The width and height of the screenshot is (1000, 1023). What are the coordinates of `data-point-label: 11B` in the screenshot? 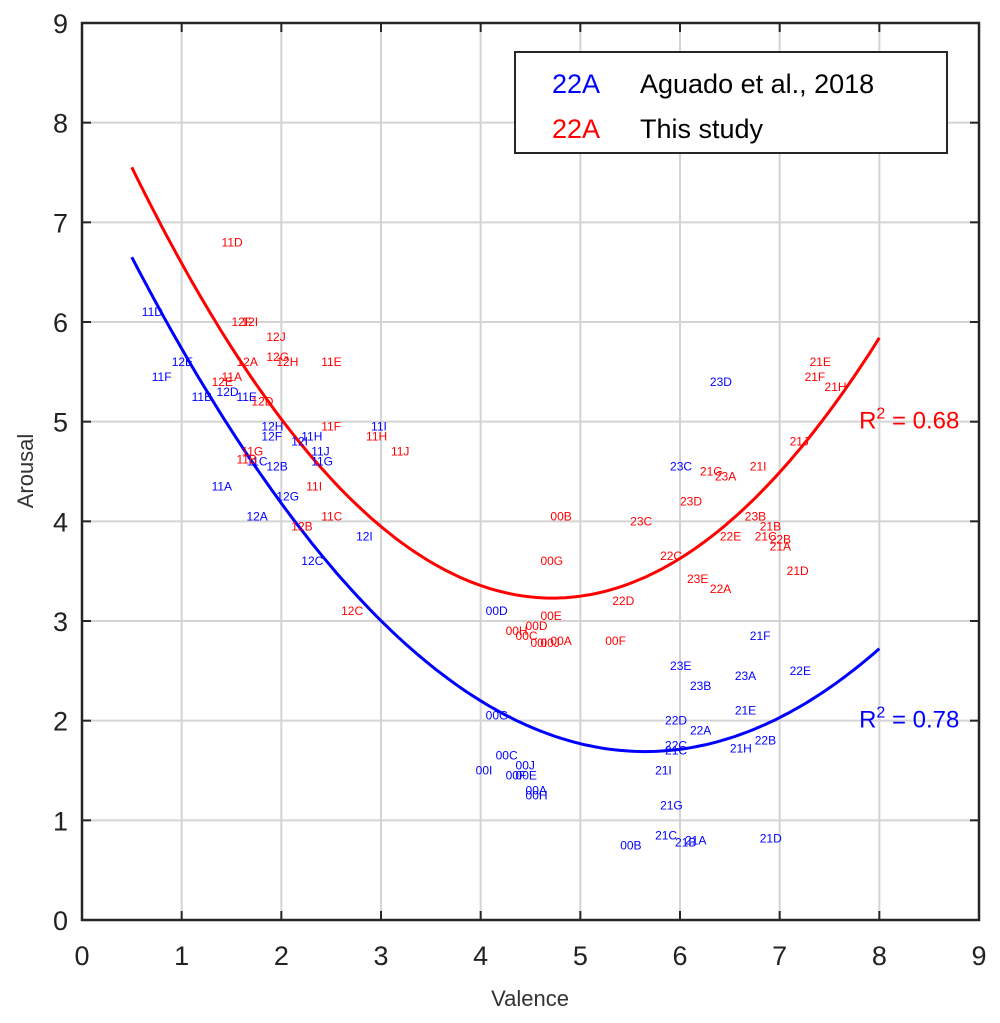 It's located at (246, 460).